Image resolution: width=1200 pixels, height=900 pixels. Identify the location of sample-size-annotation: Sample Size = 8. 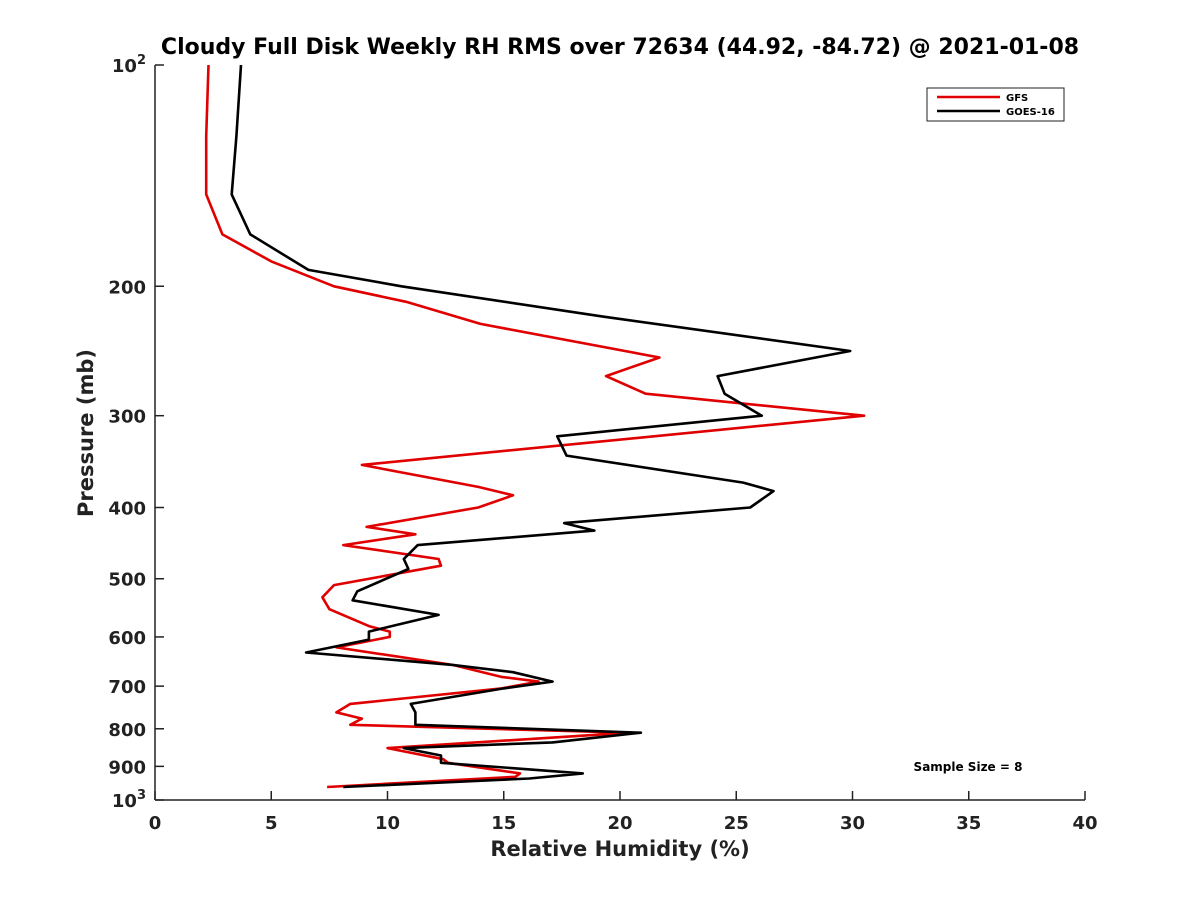
(968, 767).